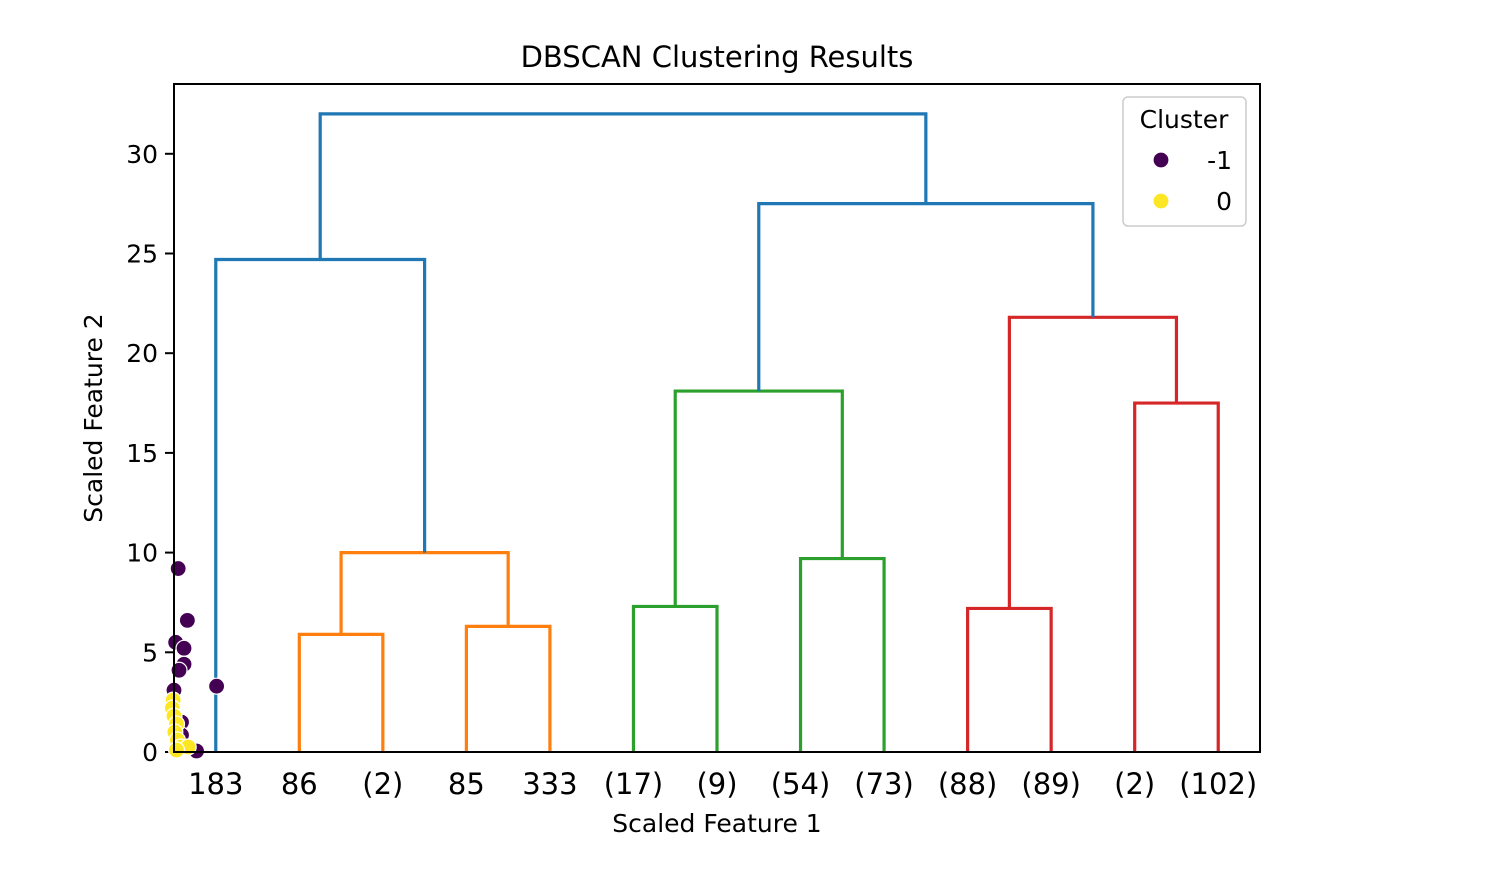 The image size is (1490, 872). I want to click on x-leaf-label: (88), so click(968, 784).